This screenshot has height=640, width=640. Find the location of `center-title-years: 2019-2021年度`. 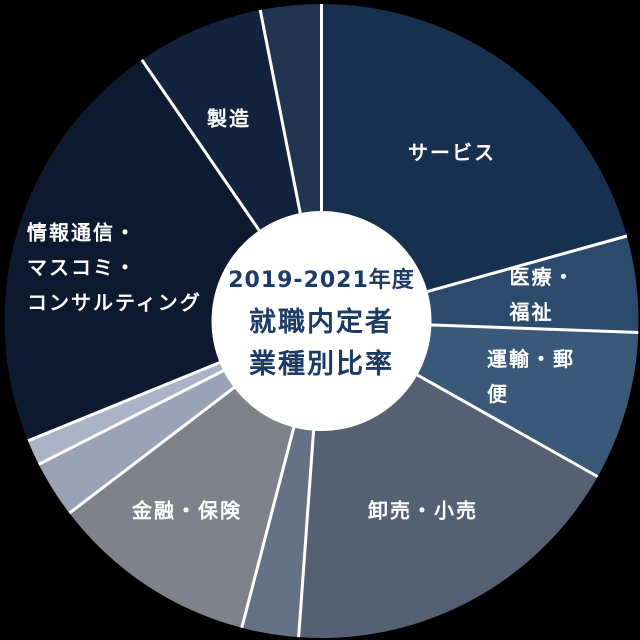

center-title-years: 2019-2021年度 is located at coordinates (321, 280).